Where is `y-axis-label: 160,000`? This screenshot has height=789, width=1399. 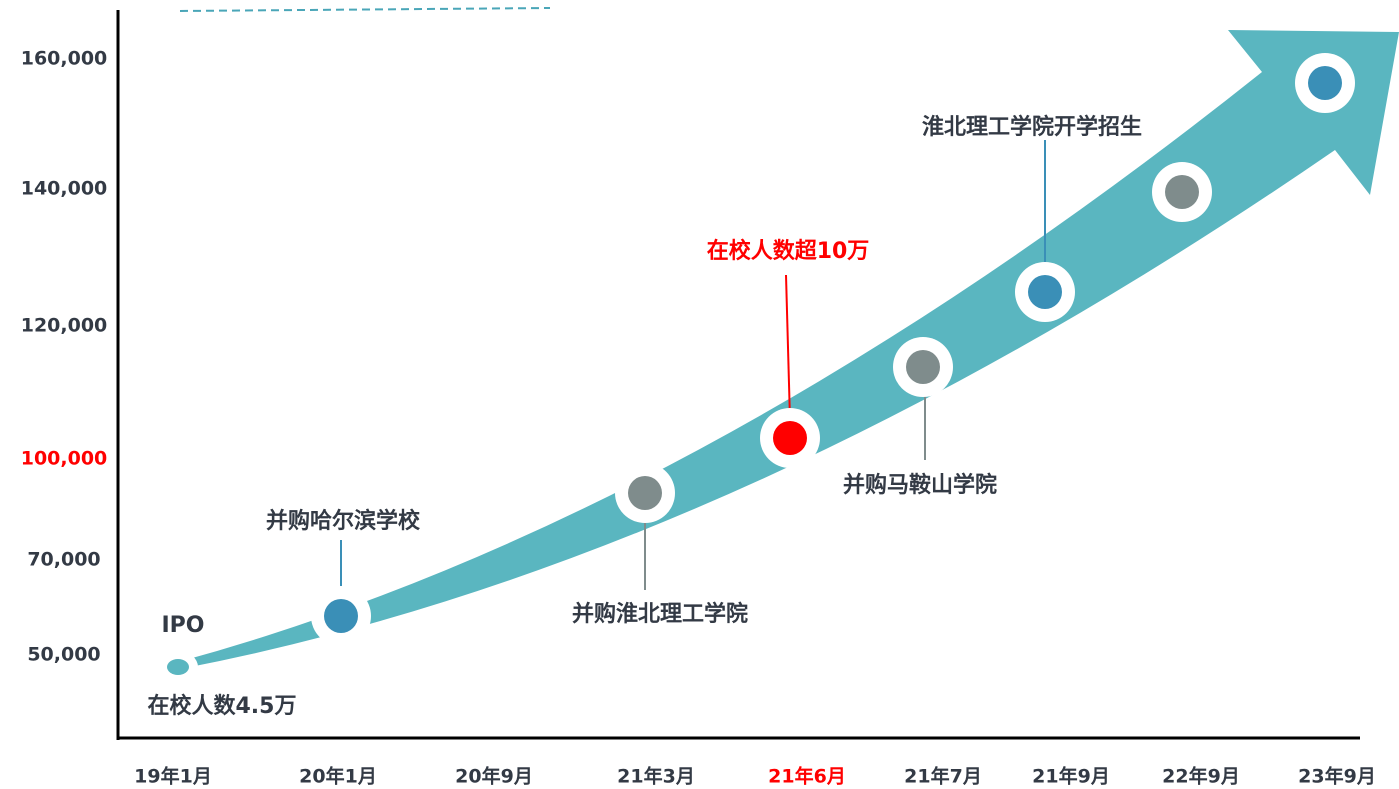 y-axis-label: 160,000 is located at coordinates (64, 59).